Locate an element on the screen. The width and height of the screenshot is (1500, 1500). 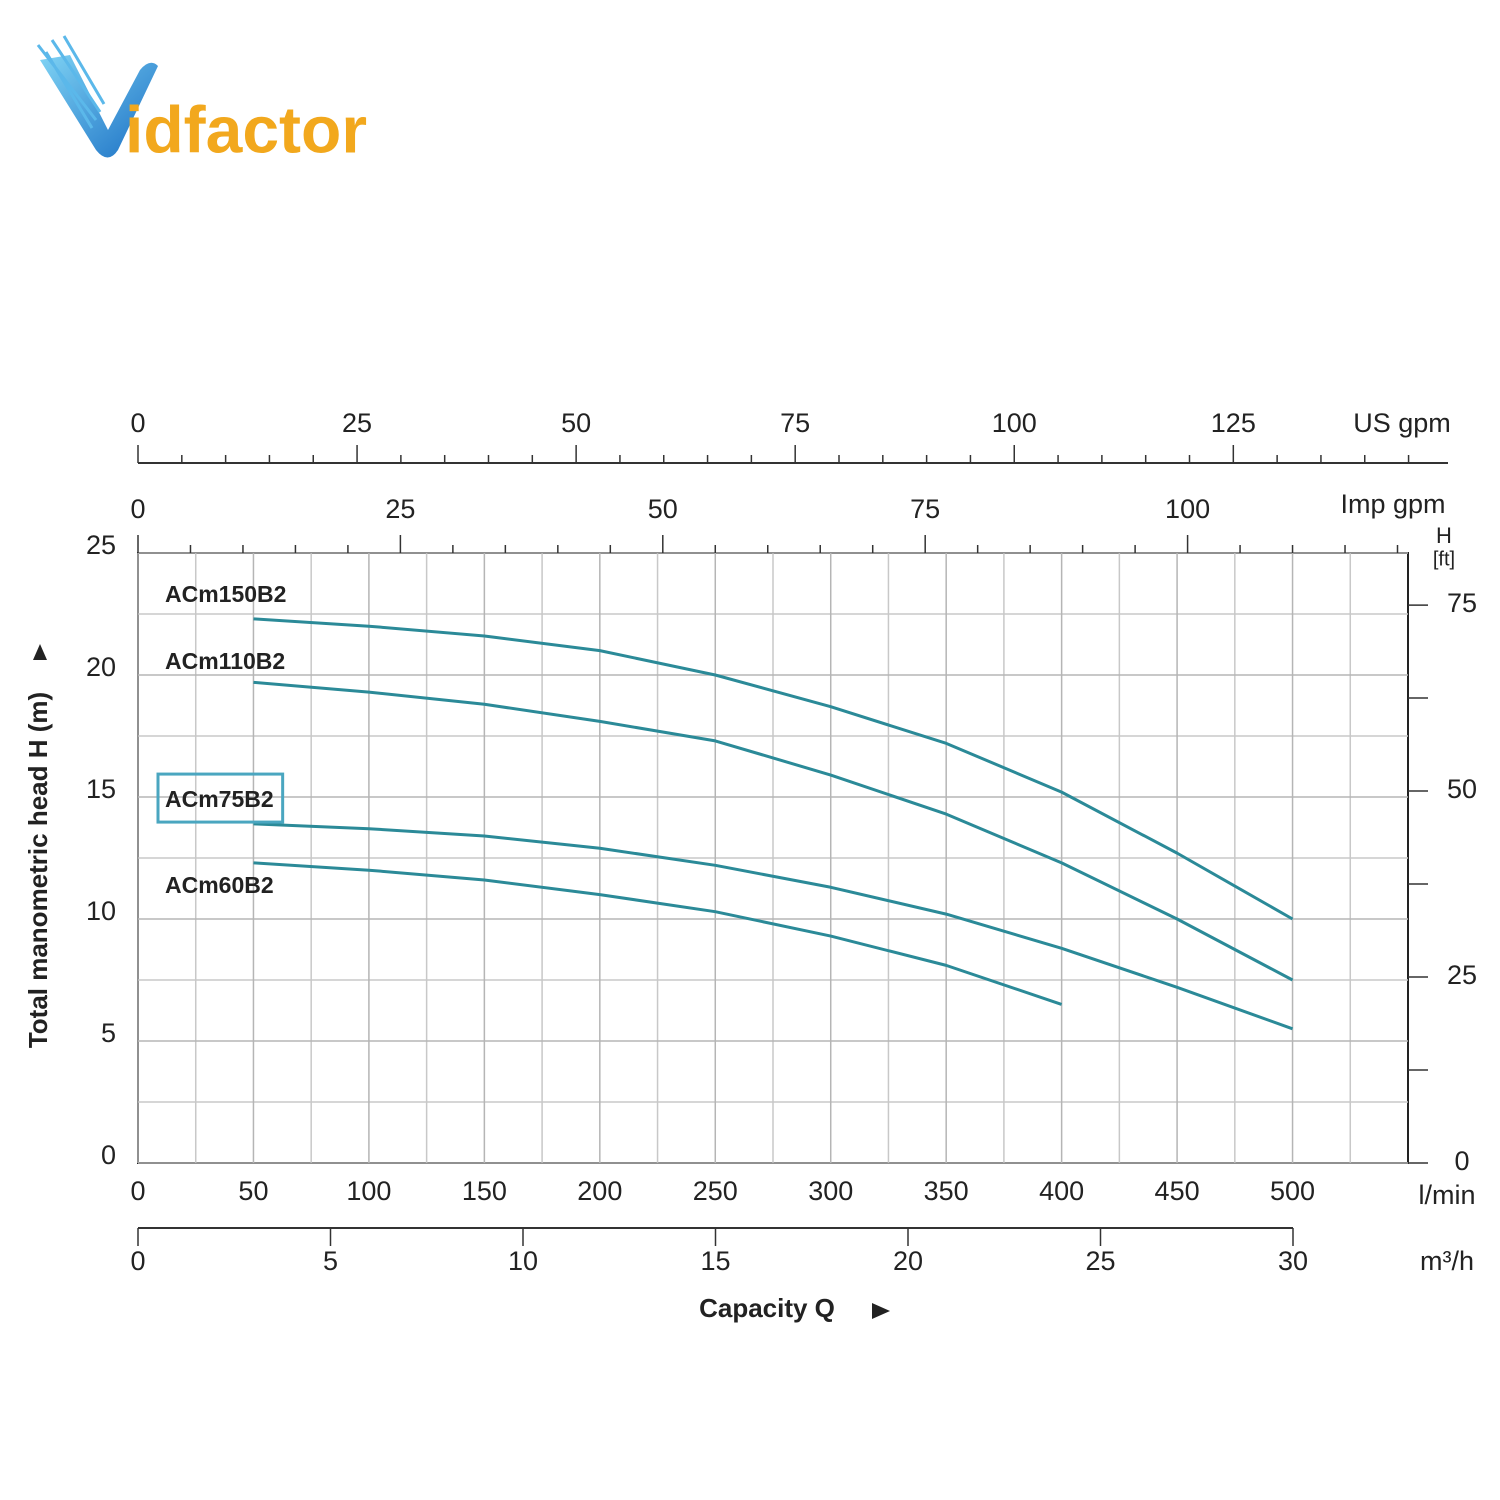
x-tick-label: 500 is located at coordinates (1292, 1191).